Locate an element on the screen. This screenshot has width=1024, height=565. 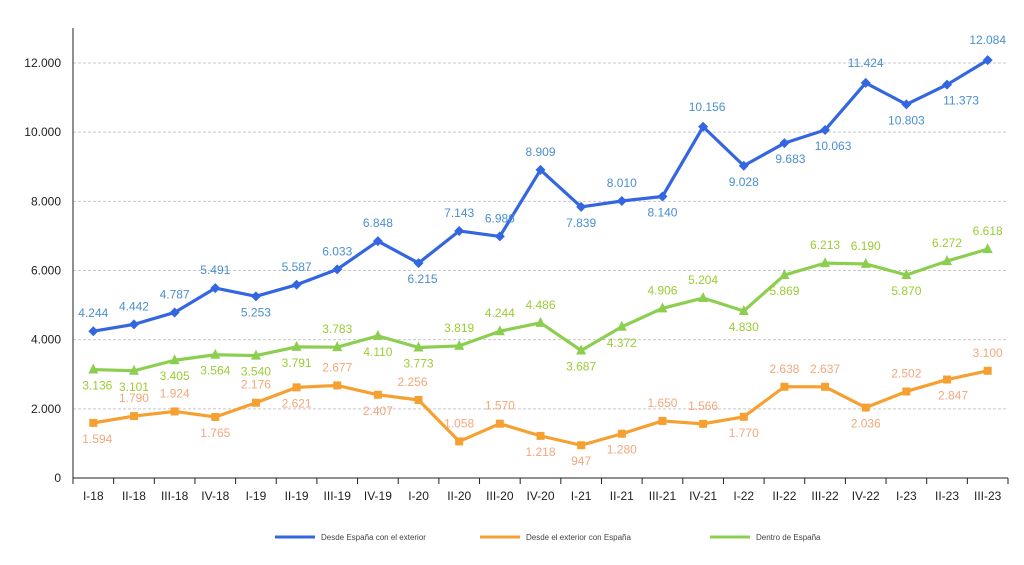
data-label: 2.677 is located at coordinates (337, 367).